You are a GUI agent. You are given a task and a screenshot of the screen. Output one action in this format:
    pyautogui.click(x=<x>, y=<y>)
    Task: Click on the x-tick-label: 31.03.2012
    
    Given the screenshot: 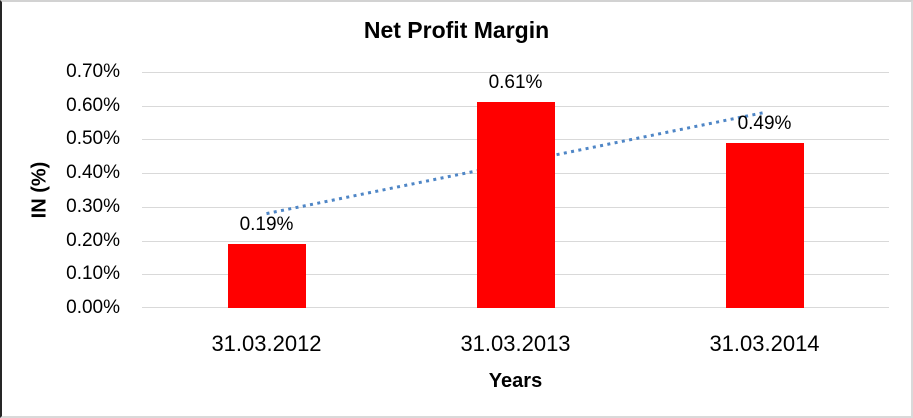 What is the action you would take?
    pyautogui.click(x=266, y=343)
    